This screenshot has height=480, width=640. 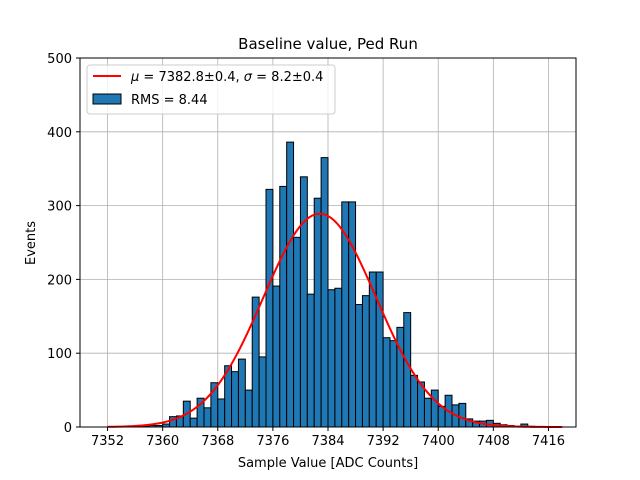 I want to click on x-tick-label: 7392, so click(x=383, y=441).